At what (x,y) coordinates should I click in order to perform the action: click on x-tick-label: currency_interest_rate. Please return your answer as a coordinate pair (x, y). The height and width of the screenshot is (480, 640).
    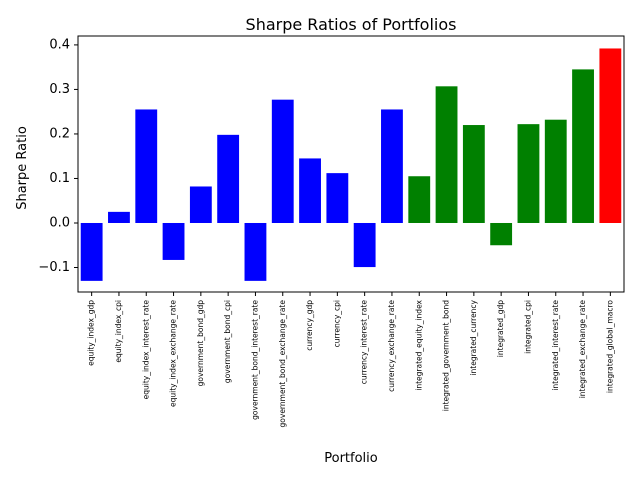
    Looking at the image, I should click on (364, 342).